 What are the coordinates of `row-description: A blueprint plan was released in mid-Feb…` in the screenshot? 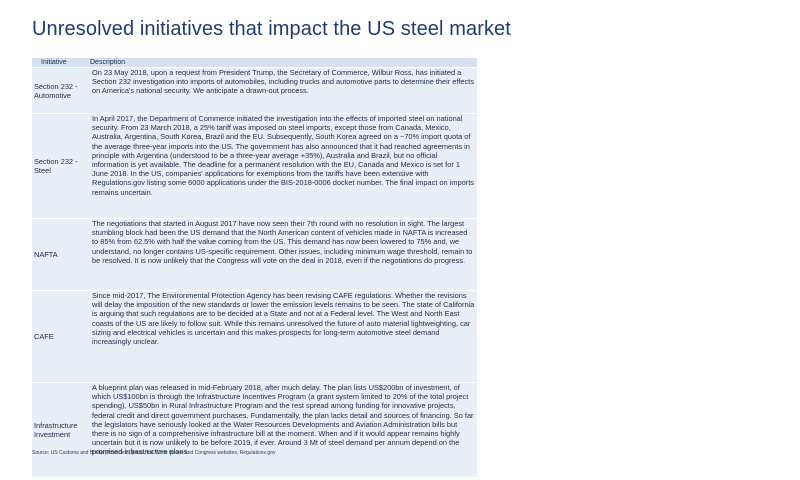 It's located at (283, 420).